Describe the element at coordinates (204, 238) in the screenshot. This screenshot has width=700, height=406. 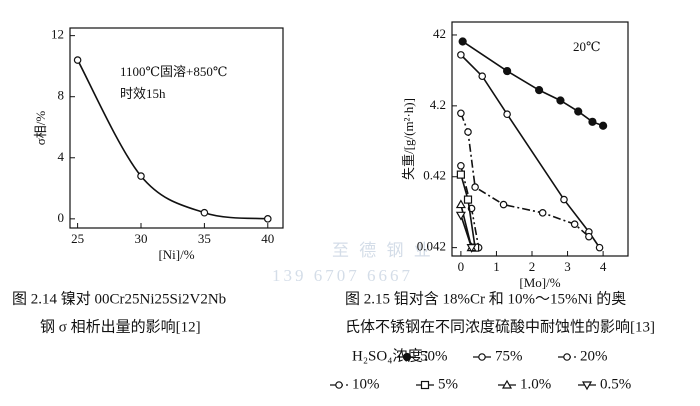
I see `x-tick-label: 35` at that location.